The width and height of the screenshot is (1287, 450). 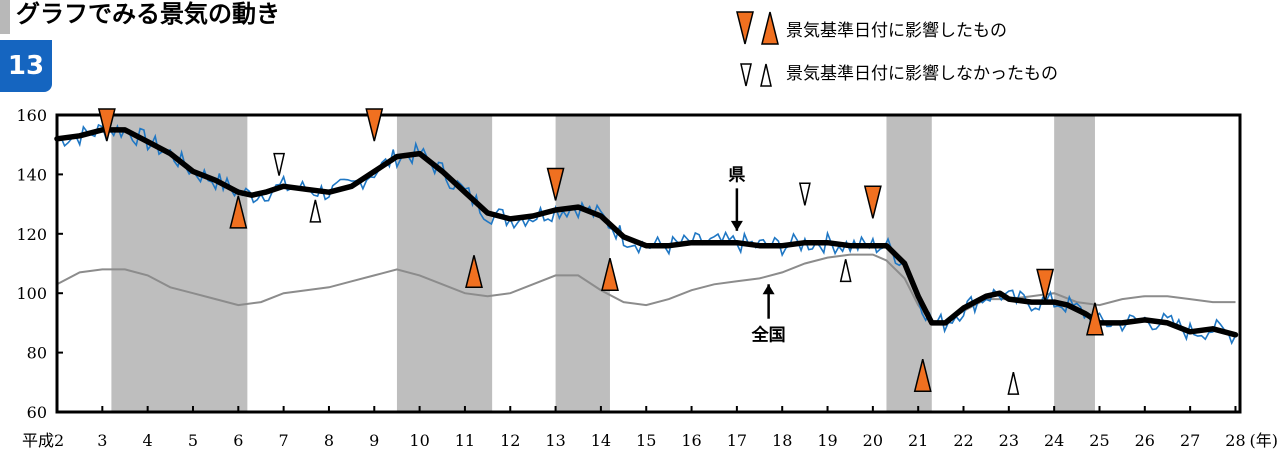 I want to click on x-tick-label: 24, so click(x=1054, y=440).